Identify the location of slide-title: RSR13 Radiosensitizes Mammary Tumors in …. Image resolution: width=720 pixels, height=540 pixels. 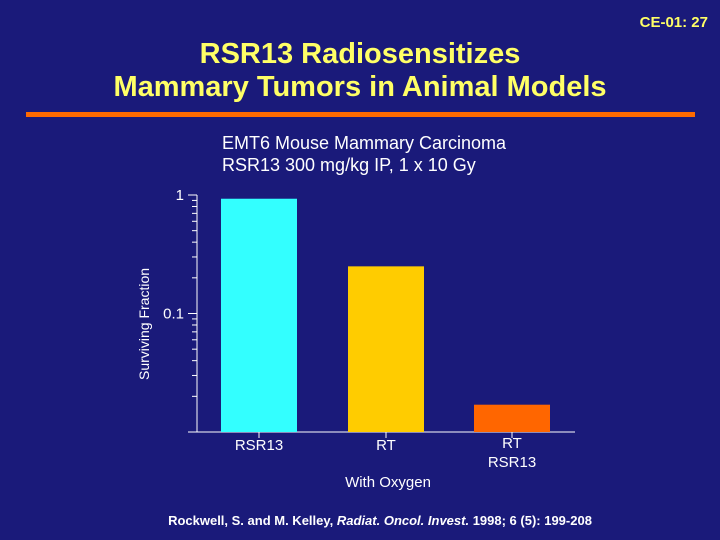
(360, 71).